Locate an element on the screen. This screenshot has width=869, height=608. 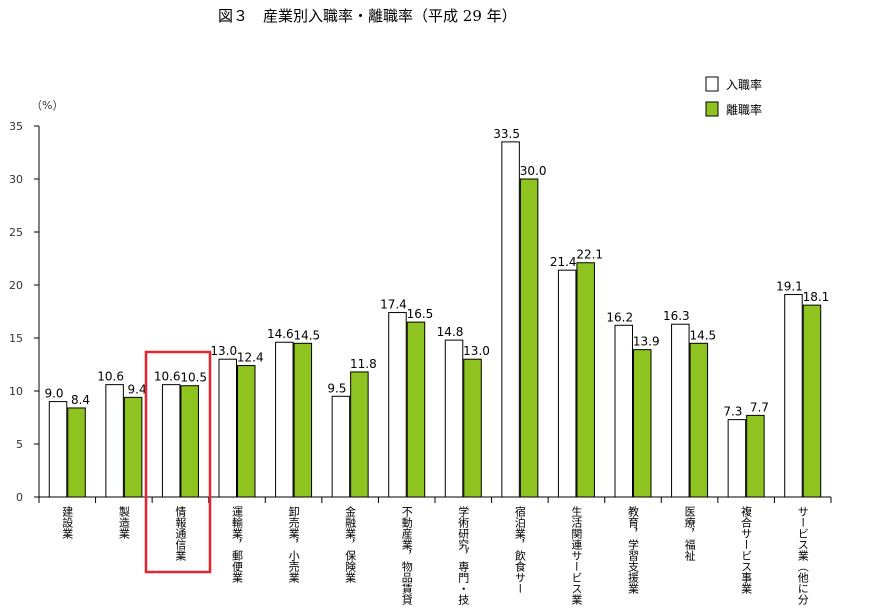
category-label: 宿泊業，飲食サー is located at coordinates (519, 549).